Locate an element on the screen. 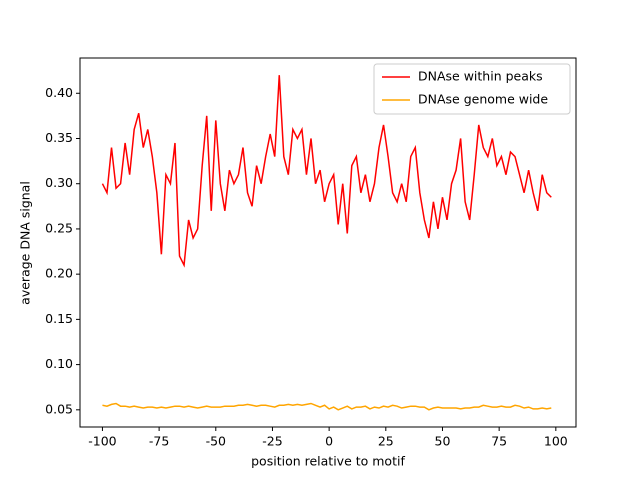 The image size is (640, 480). y-tick-label: 0.20 is located at coordinates (59, 273).